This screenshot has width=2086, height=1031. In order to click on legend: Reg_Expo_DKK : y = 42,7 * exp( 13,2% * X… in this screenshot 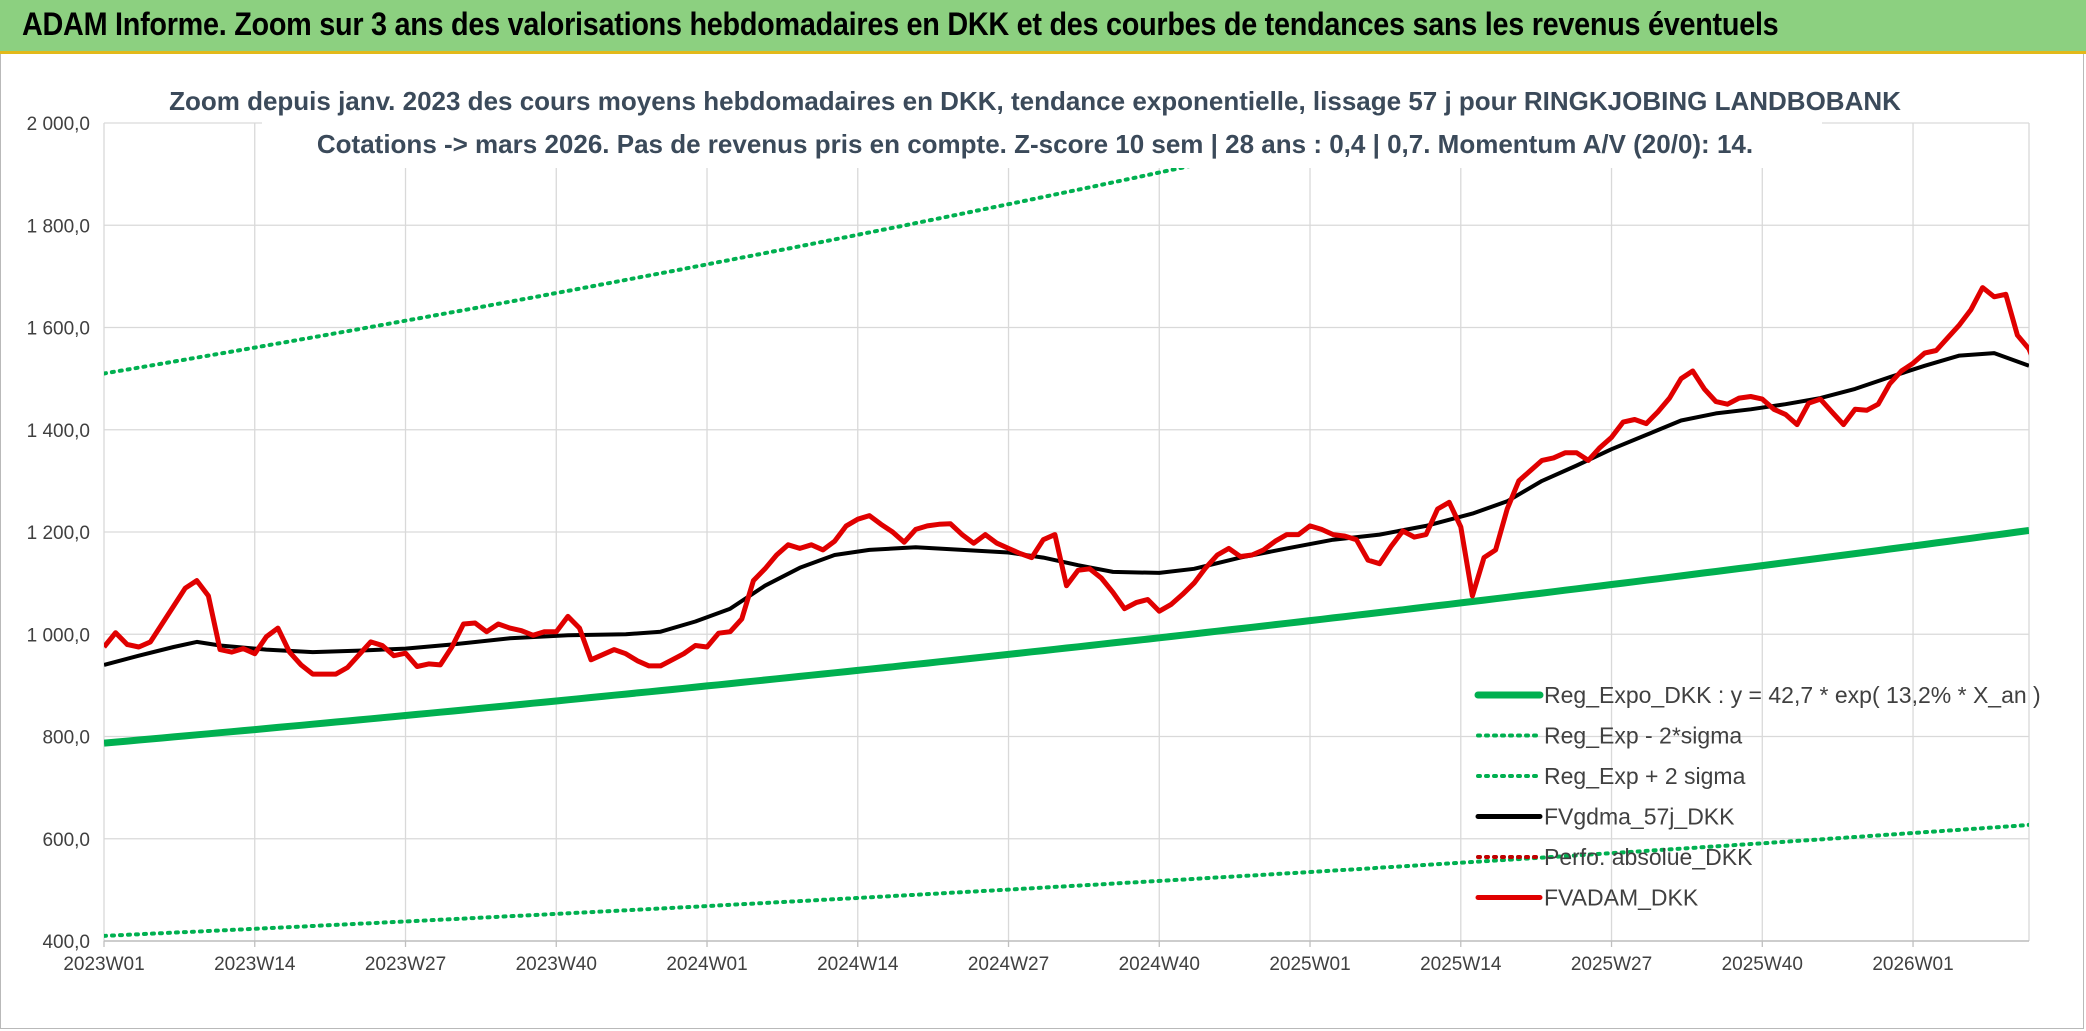, I will do `click(1757, 796)`.